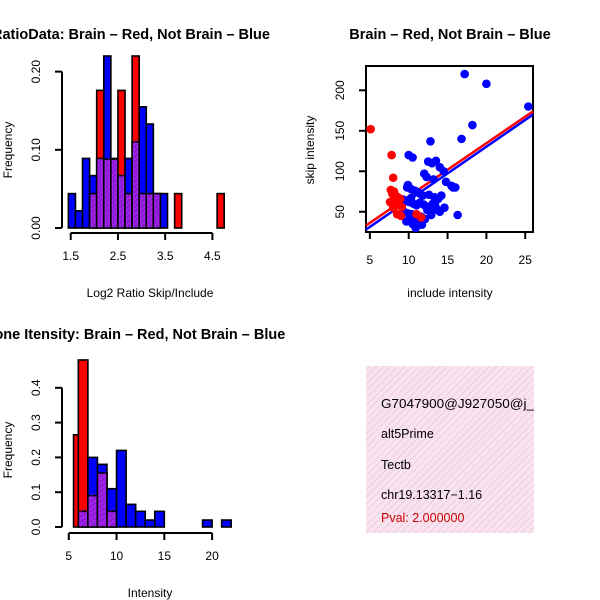  Describe the element at coordinates (449, 35) in the screenshot. I see `scatter-title: Brain – Red, Not Brain – Blue` at that location.